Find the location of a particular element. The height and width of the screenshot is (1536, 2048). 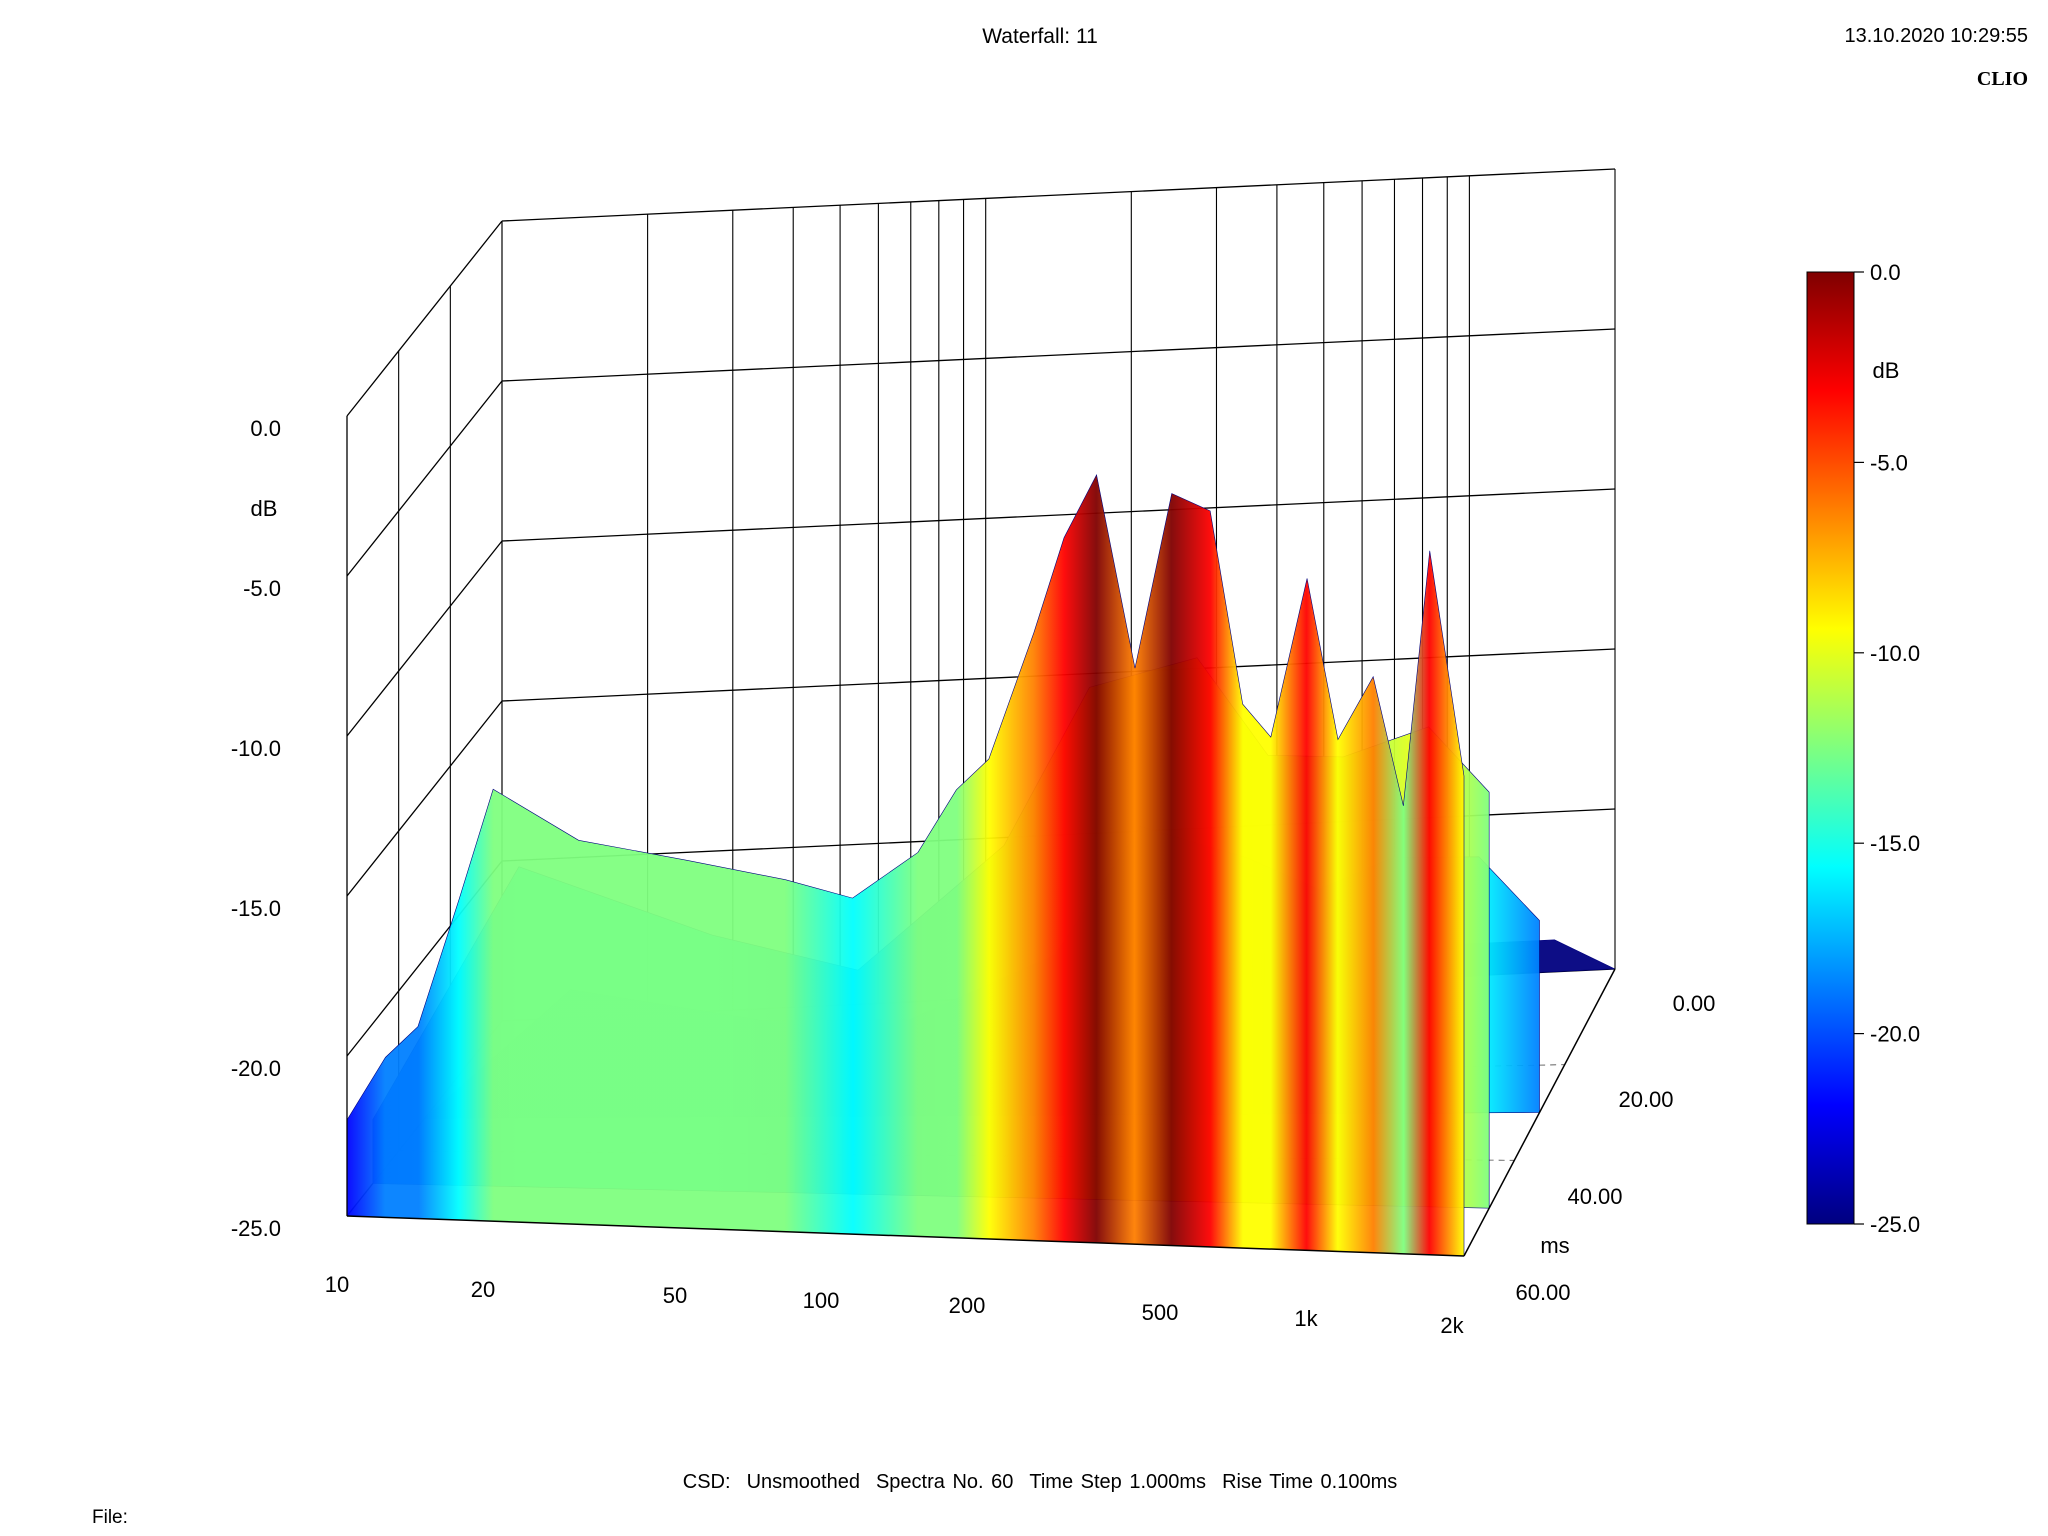

smoothing-value: Unsmoothed is located at coordinates (803, 1482).